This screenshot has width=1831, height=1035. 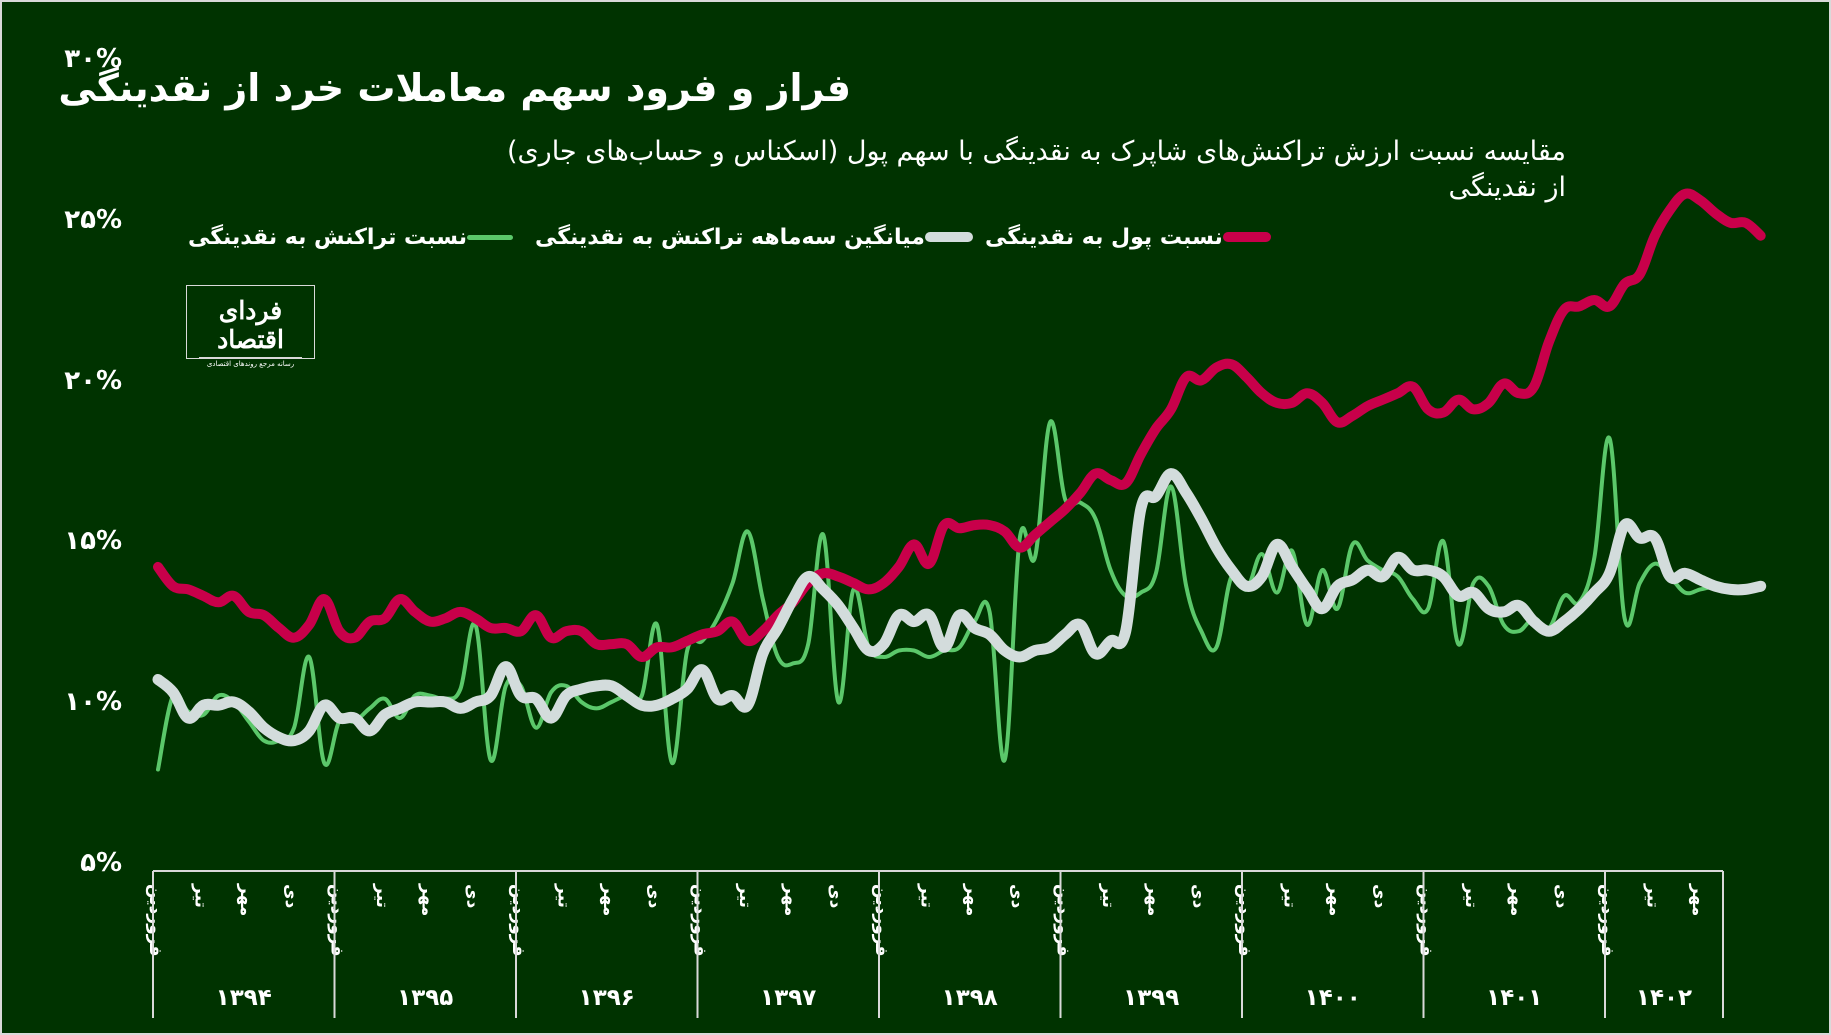 I want to click on year-label: ۱۳۹۸, so click(x=969, y=998).